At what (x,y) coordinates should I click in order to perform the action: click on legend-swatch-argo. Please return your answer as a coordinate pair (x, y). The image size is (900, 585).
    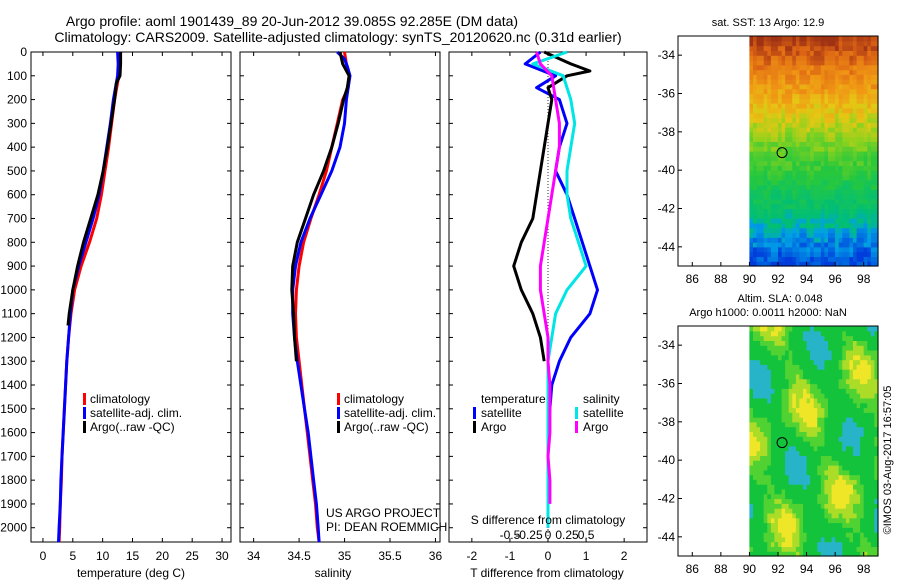
    Looking at the image, I should click on (338, 427).